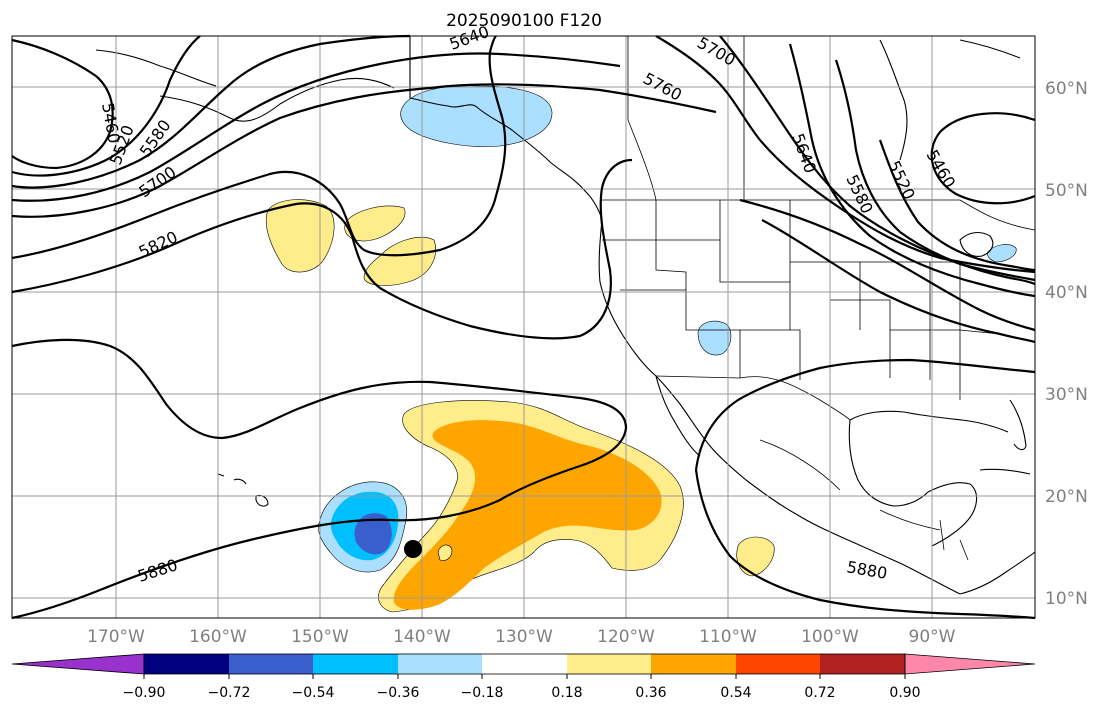 Image resolution: width=1105 pixels, height=712 pixels. I want to click on negative-anomaly-storm-core, so click(373, 534).